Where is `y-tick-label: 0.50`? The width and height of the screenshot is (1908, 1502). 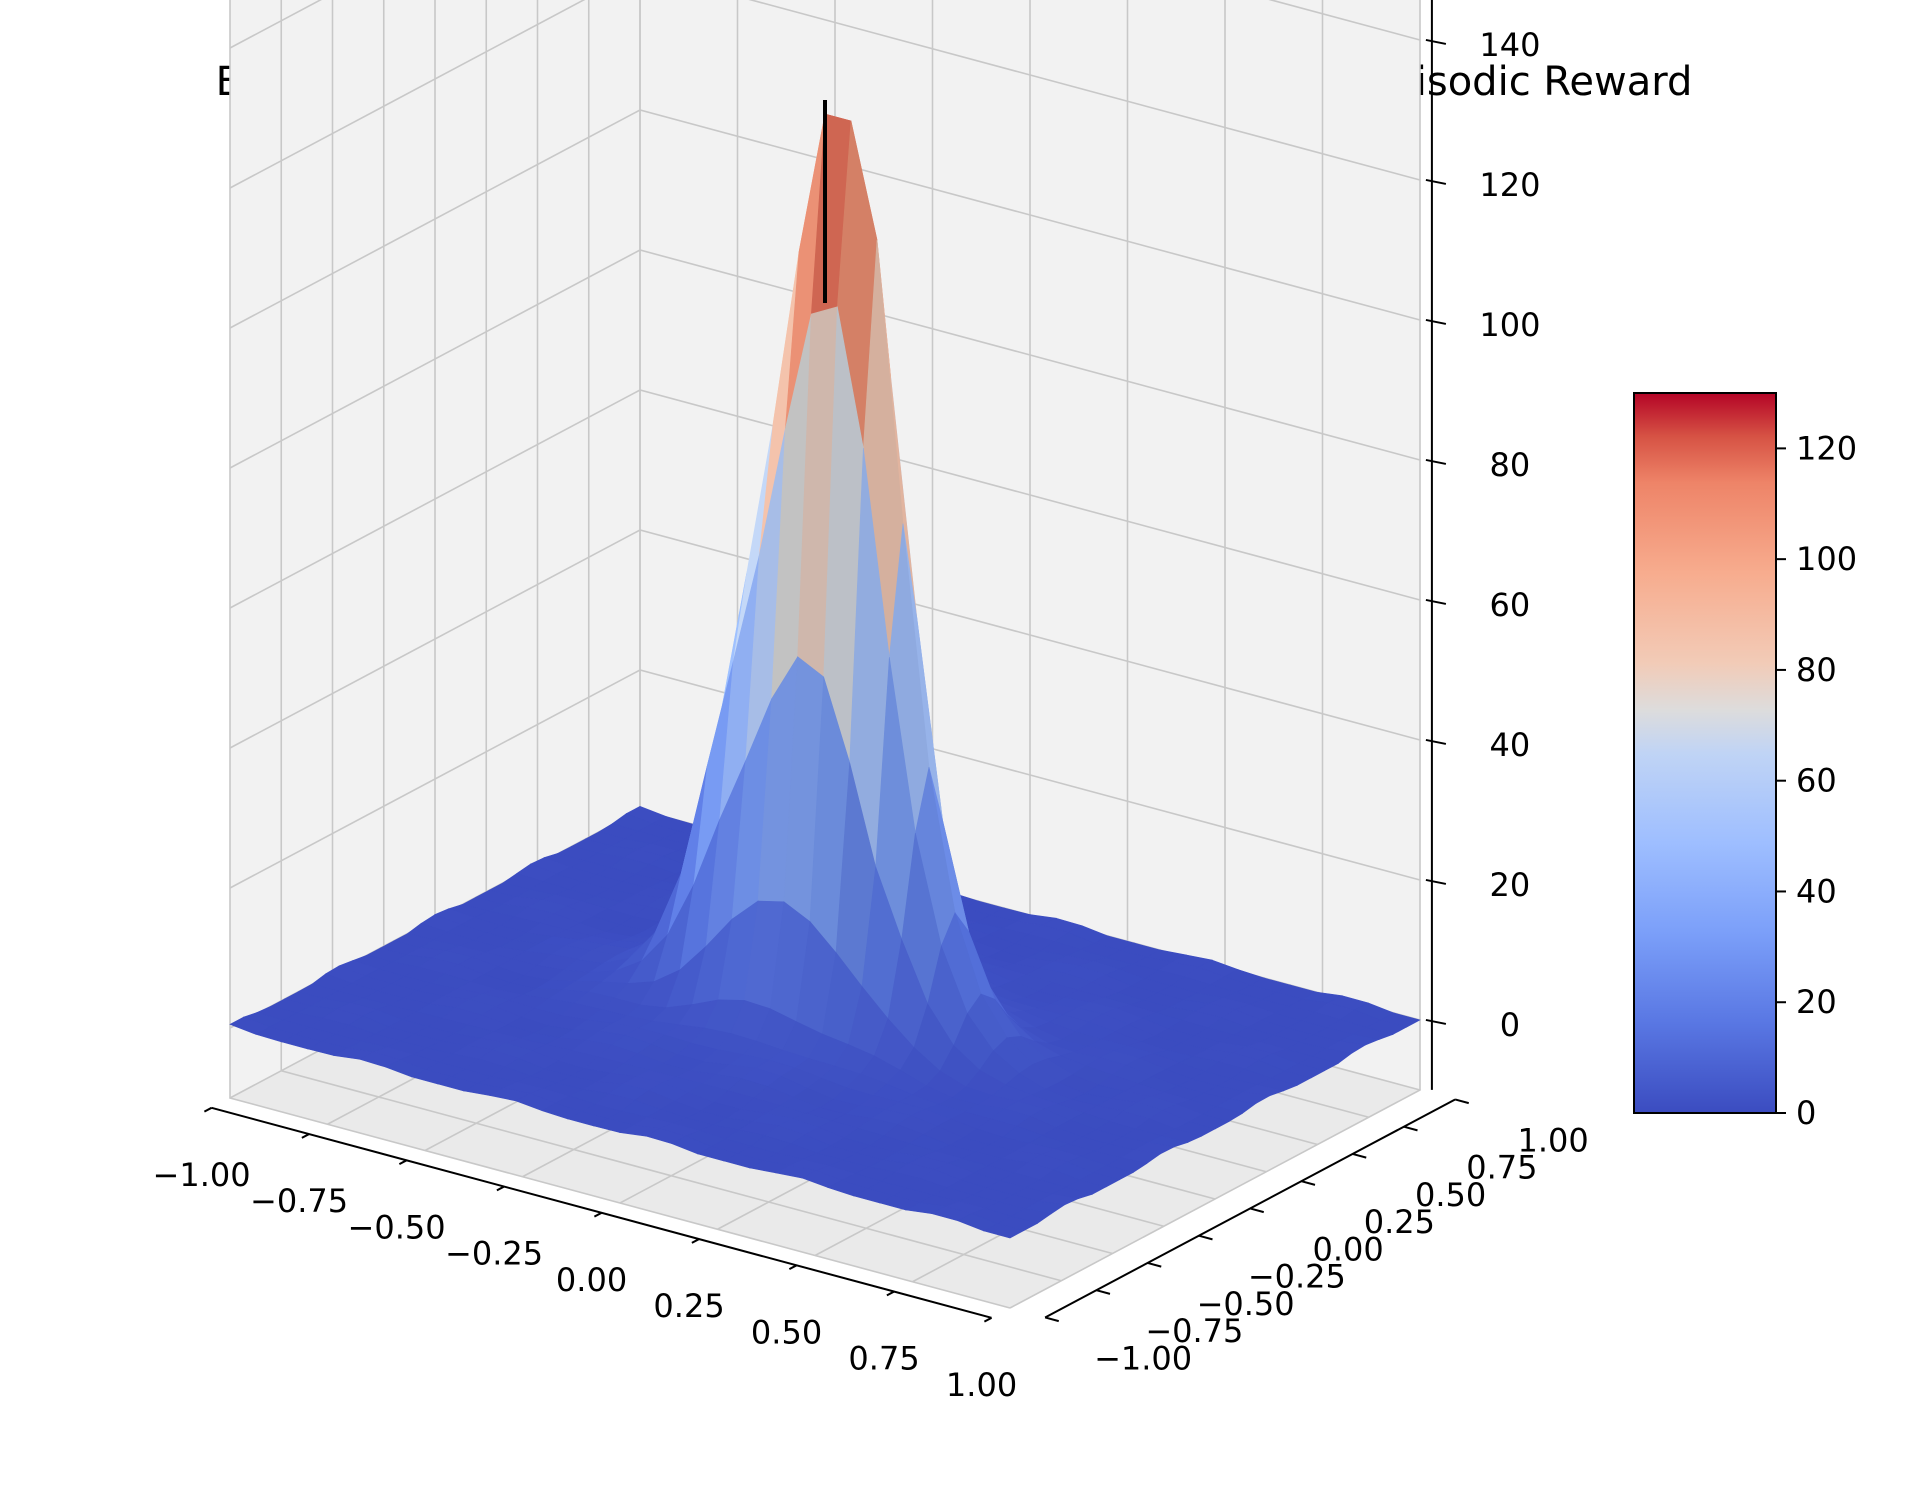
y-tick-label: 0.50 is located at coordinates (1450, 1195).